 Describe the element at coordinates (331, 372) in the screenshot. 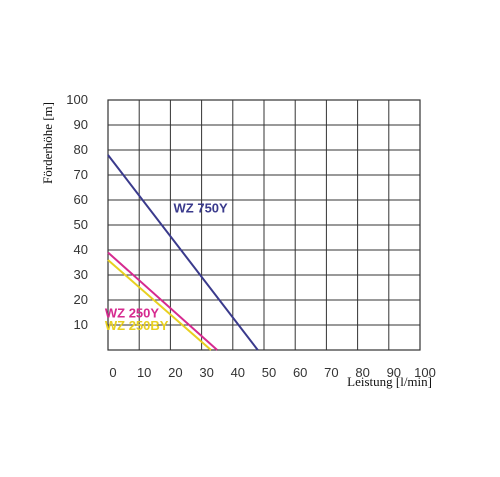

I see `x-tick-label: 70` at that location.